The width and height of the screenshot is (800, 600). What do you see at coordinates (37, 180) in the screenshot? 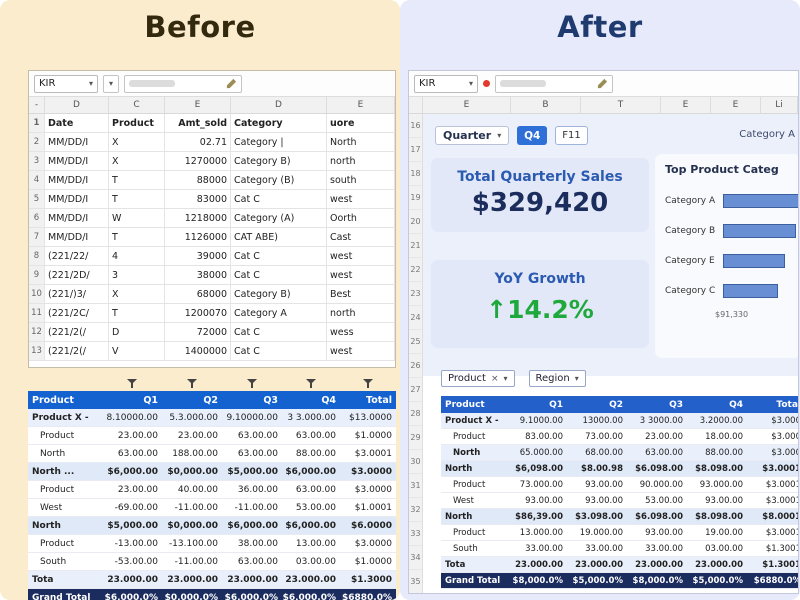
I see `row-number: 4` at bounding box center [37, 180].